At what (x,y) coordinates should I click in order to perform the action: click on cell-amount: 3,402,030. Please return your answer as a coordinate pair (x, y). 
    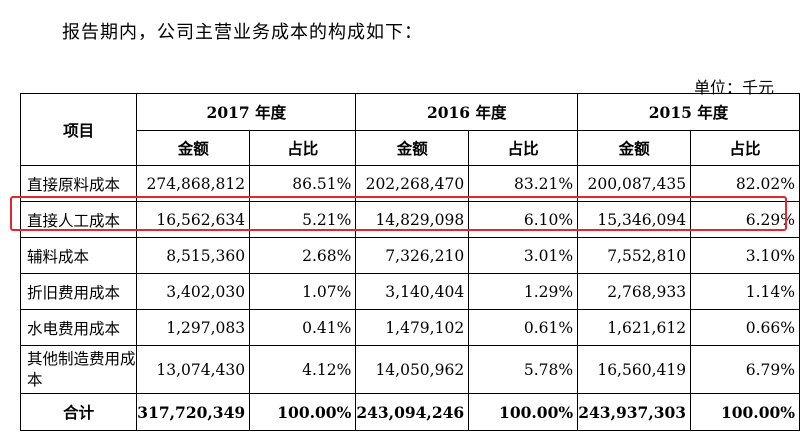
    Looking at the image, I should click on (193, 291).